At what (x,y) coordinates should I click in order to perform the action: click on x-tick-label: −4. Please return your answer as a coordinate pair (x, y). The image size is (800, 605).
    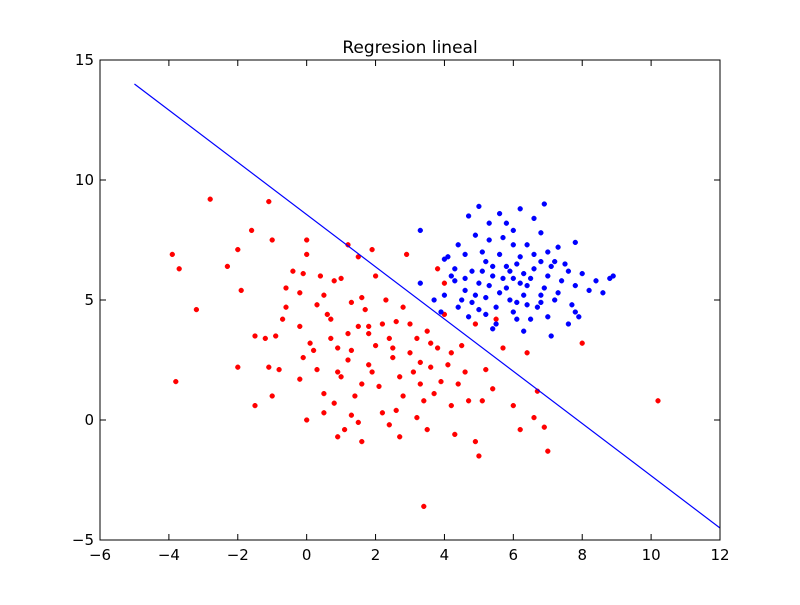
    Looking at the image, I should click on (169, 555).